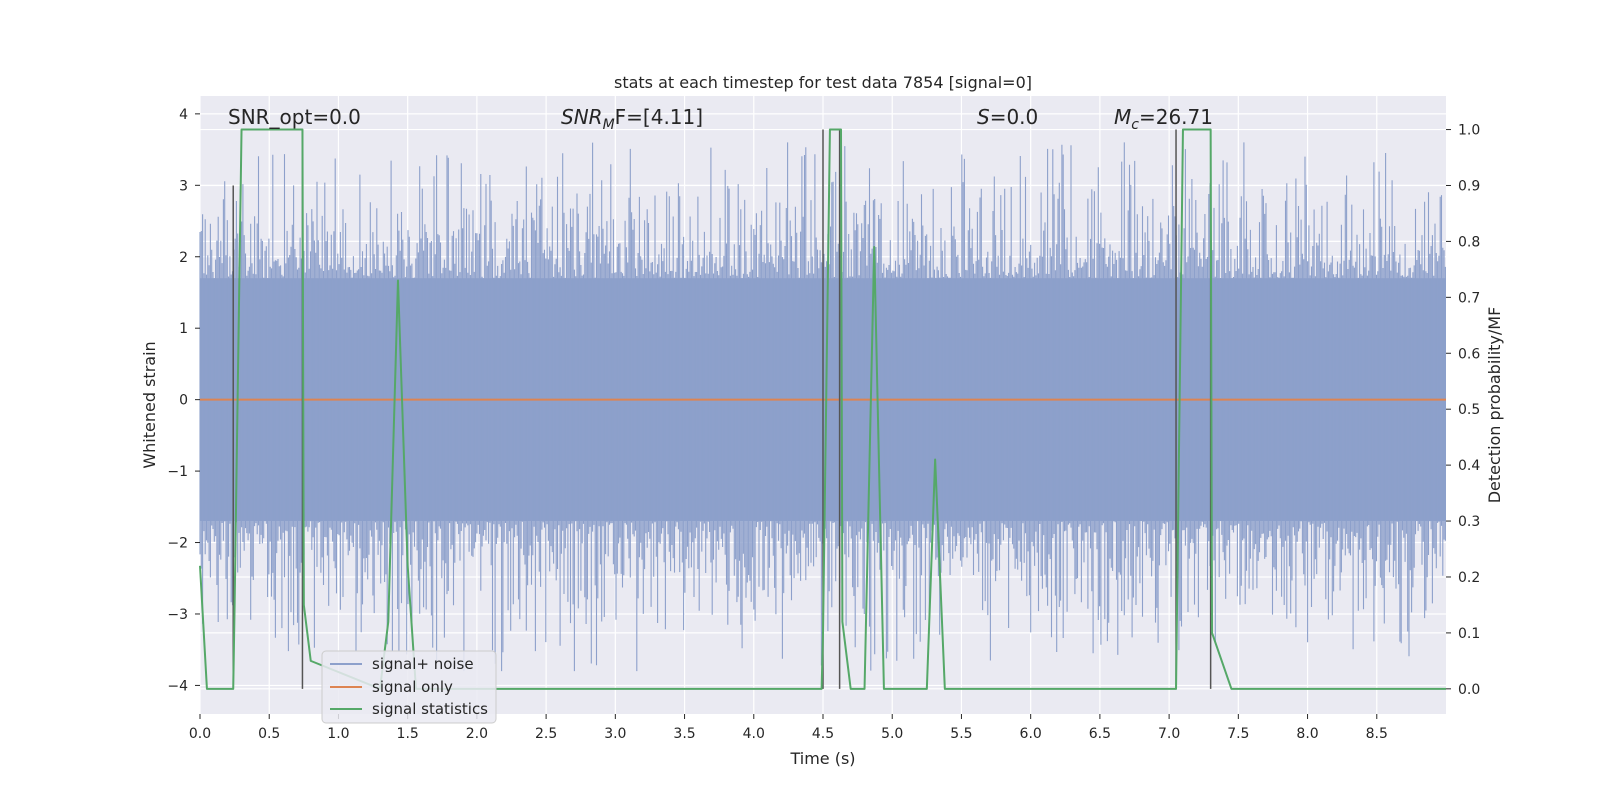 The image size is (1600, 804). What do you see at coordinates (582, 117) in the screenshot?
I see `annotation-snr-mf-base: SNR` at bounding box center [582, 117].